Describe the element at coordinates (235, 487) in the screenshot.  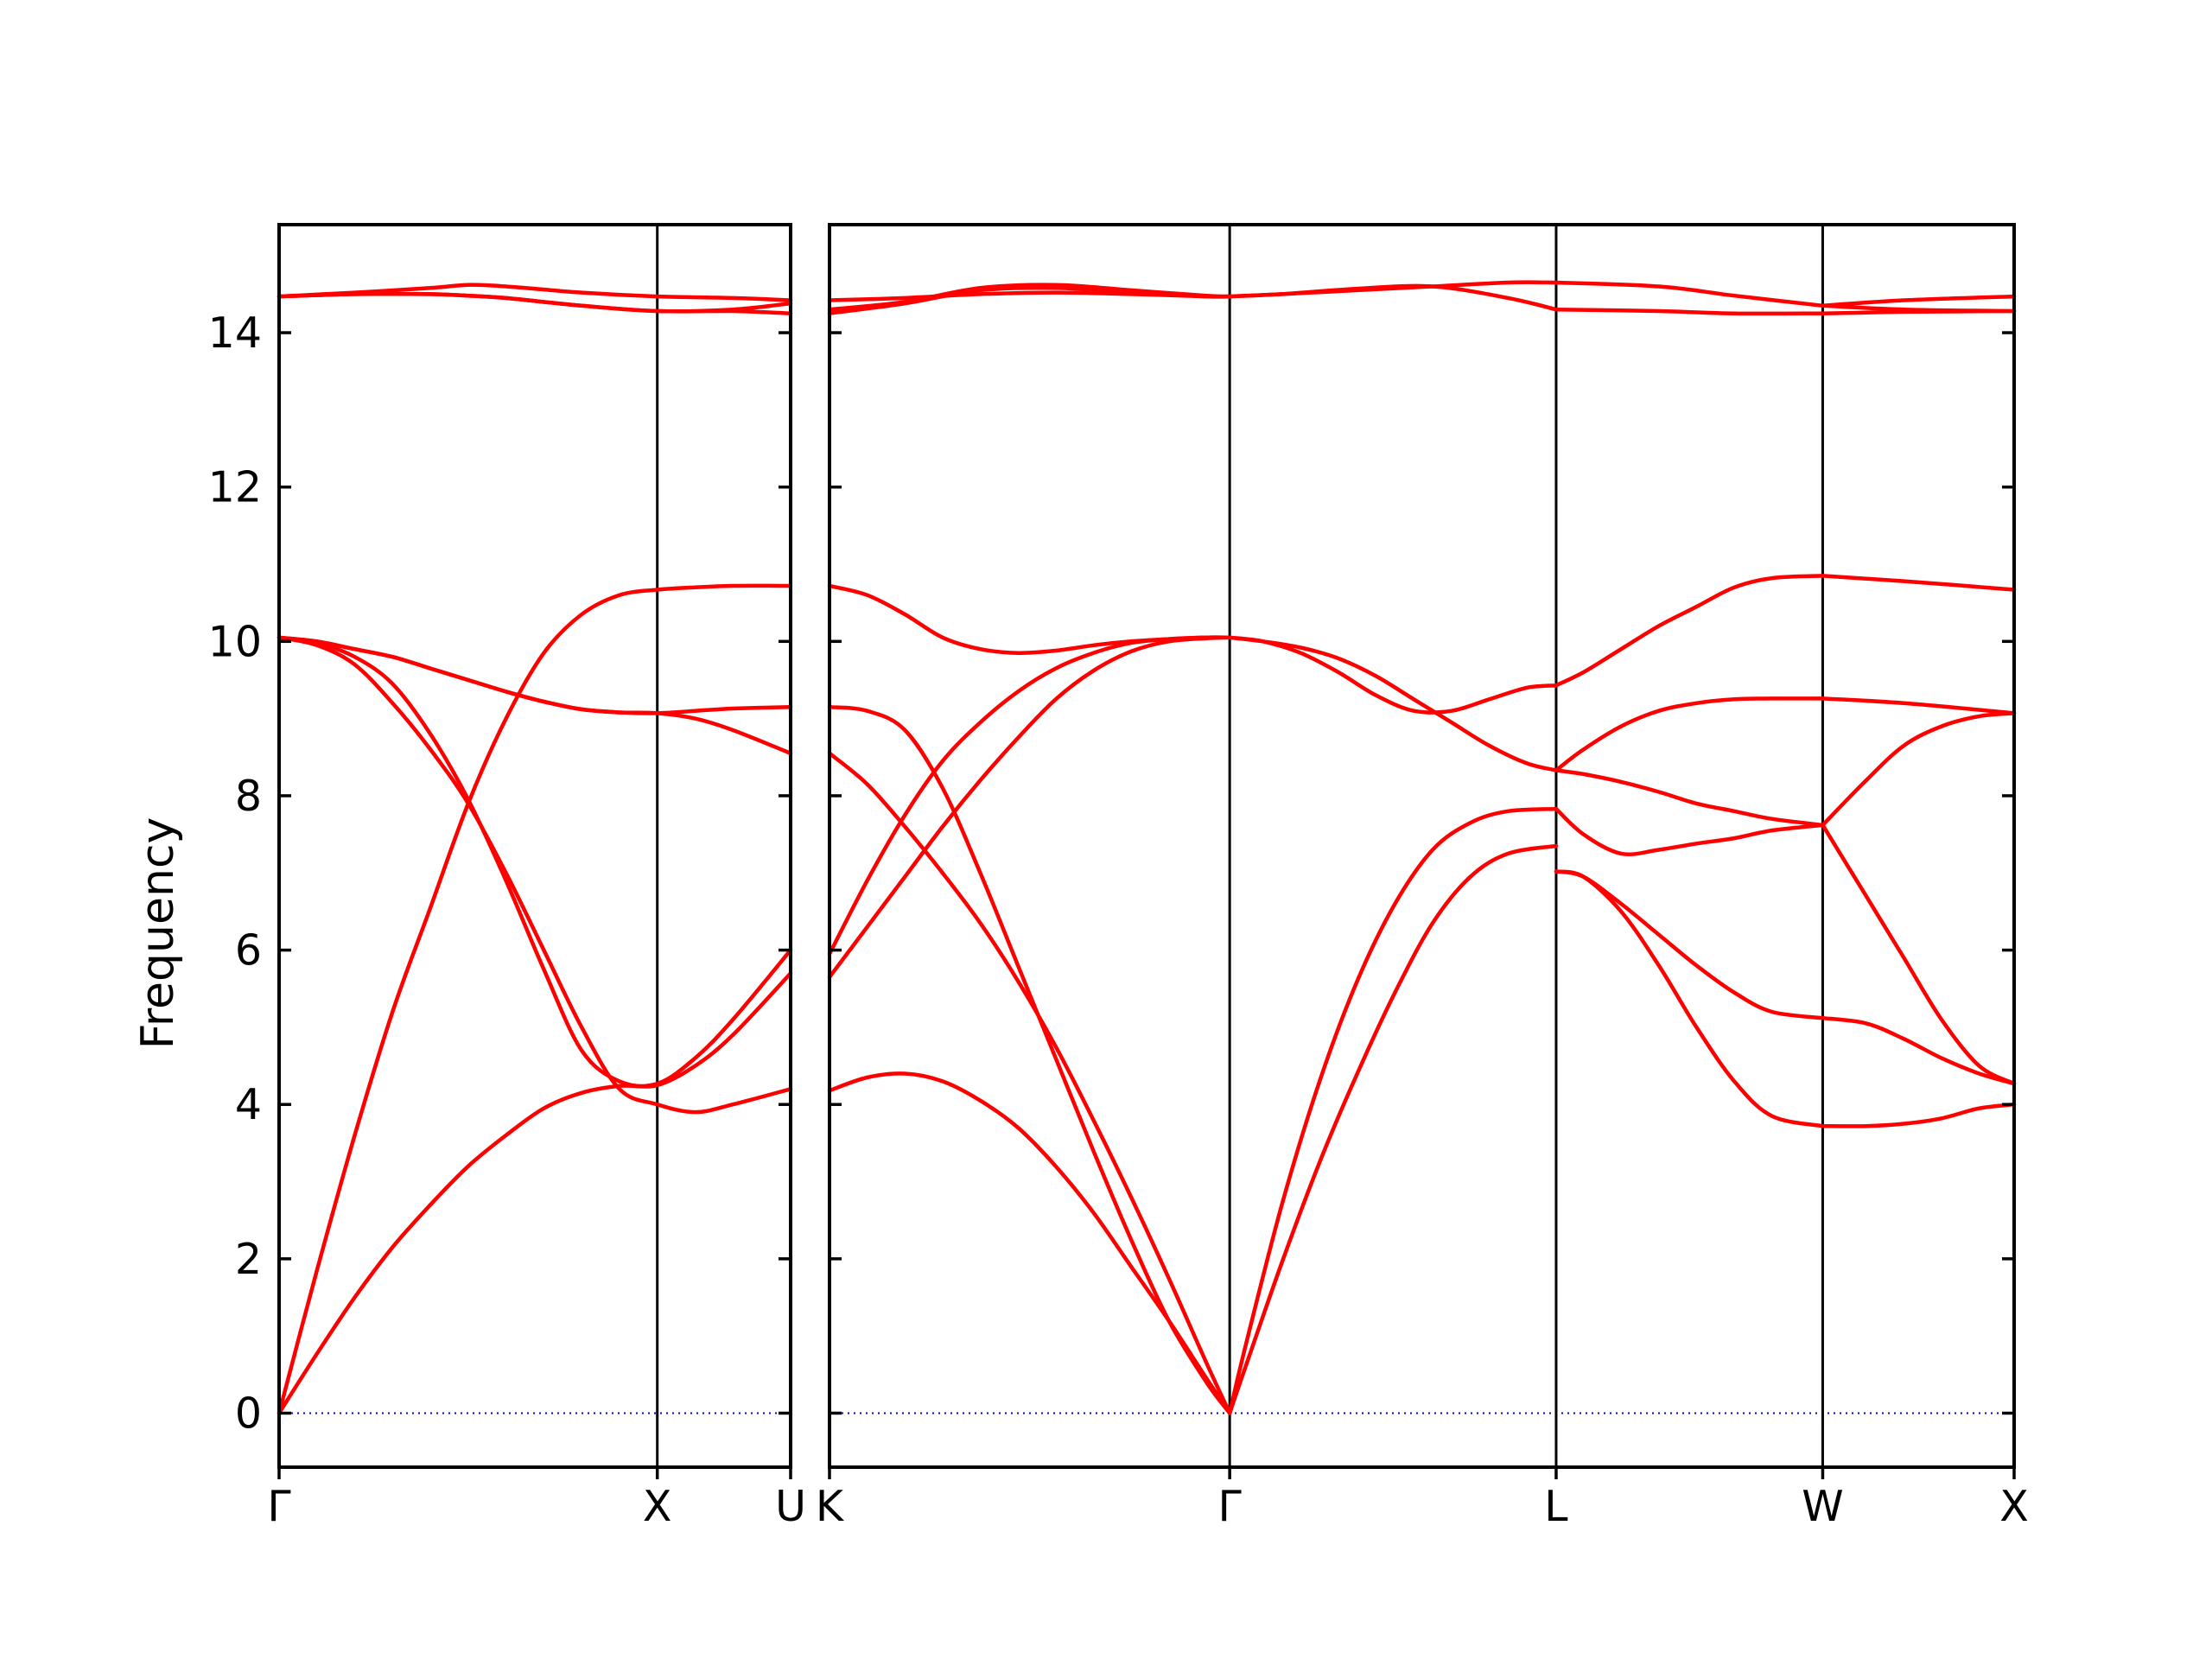
I see `y-tick-label: 12` at that location.